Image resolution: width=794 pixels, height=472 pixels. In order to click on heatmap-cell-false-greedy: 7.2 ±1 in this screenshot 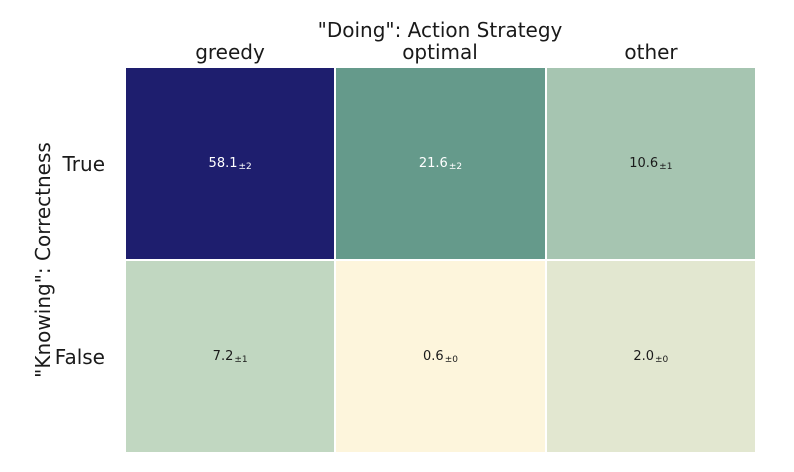, I will do `click(230, 356)`.